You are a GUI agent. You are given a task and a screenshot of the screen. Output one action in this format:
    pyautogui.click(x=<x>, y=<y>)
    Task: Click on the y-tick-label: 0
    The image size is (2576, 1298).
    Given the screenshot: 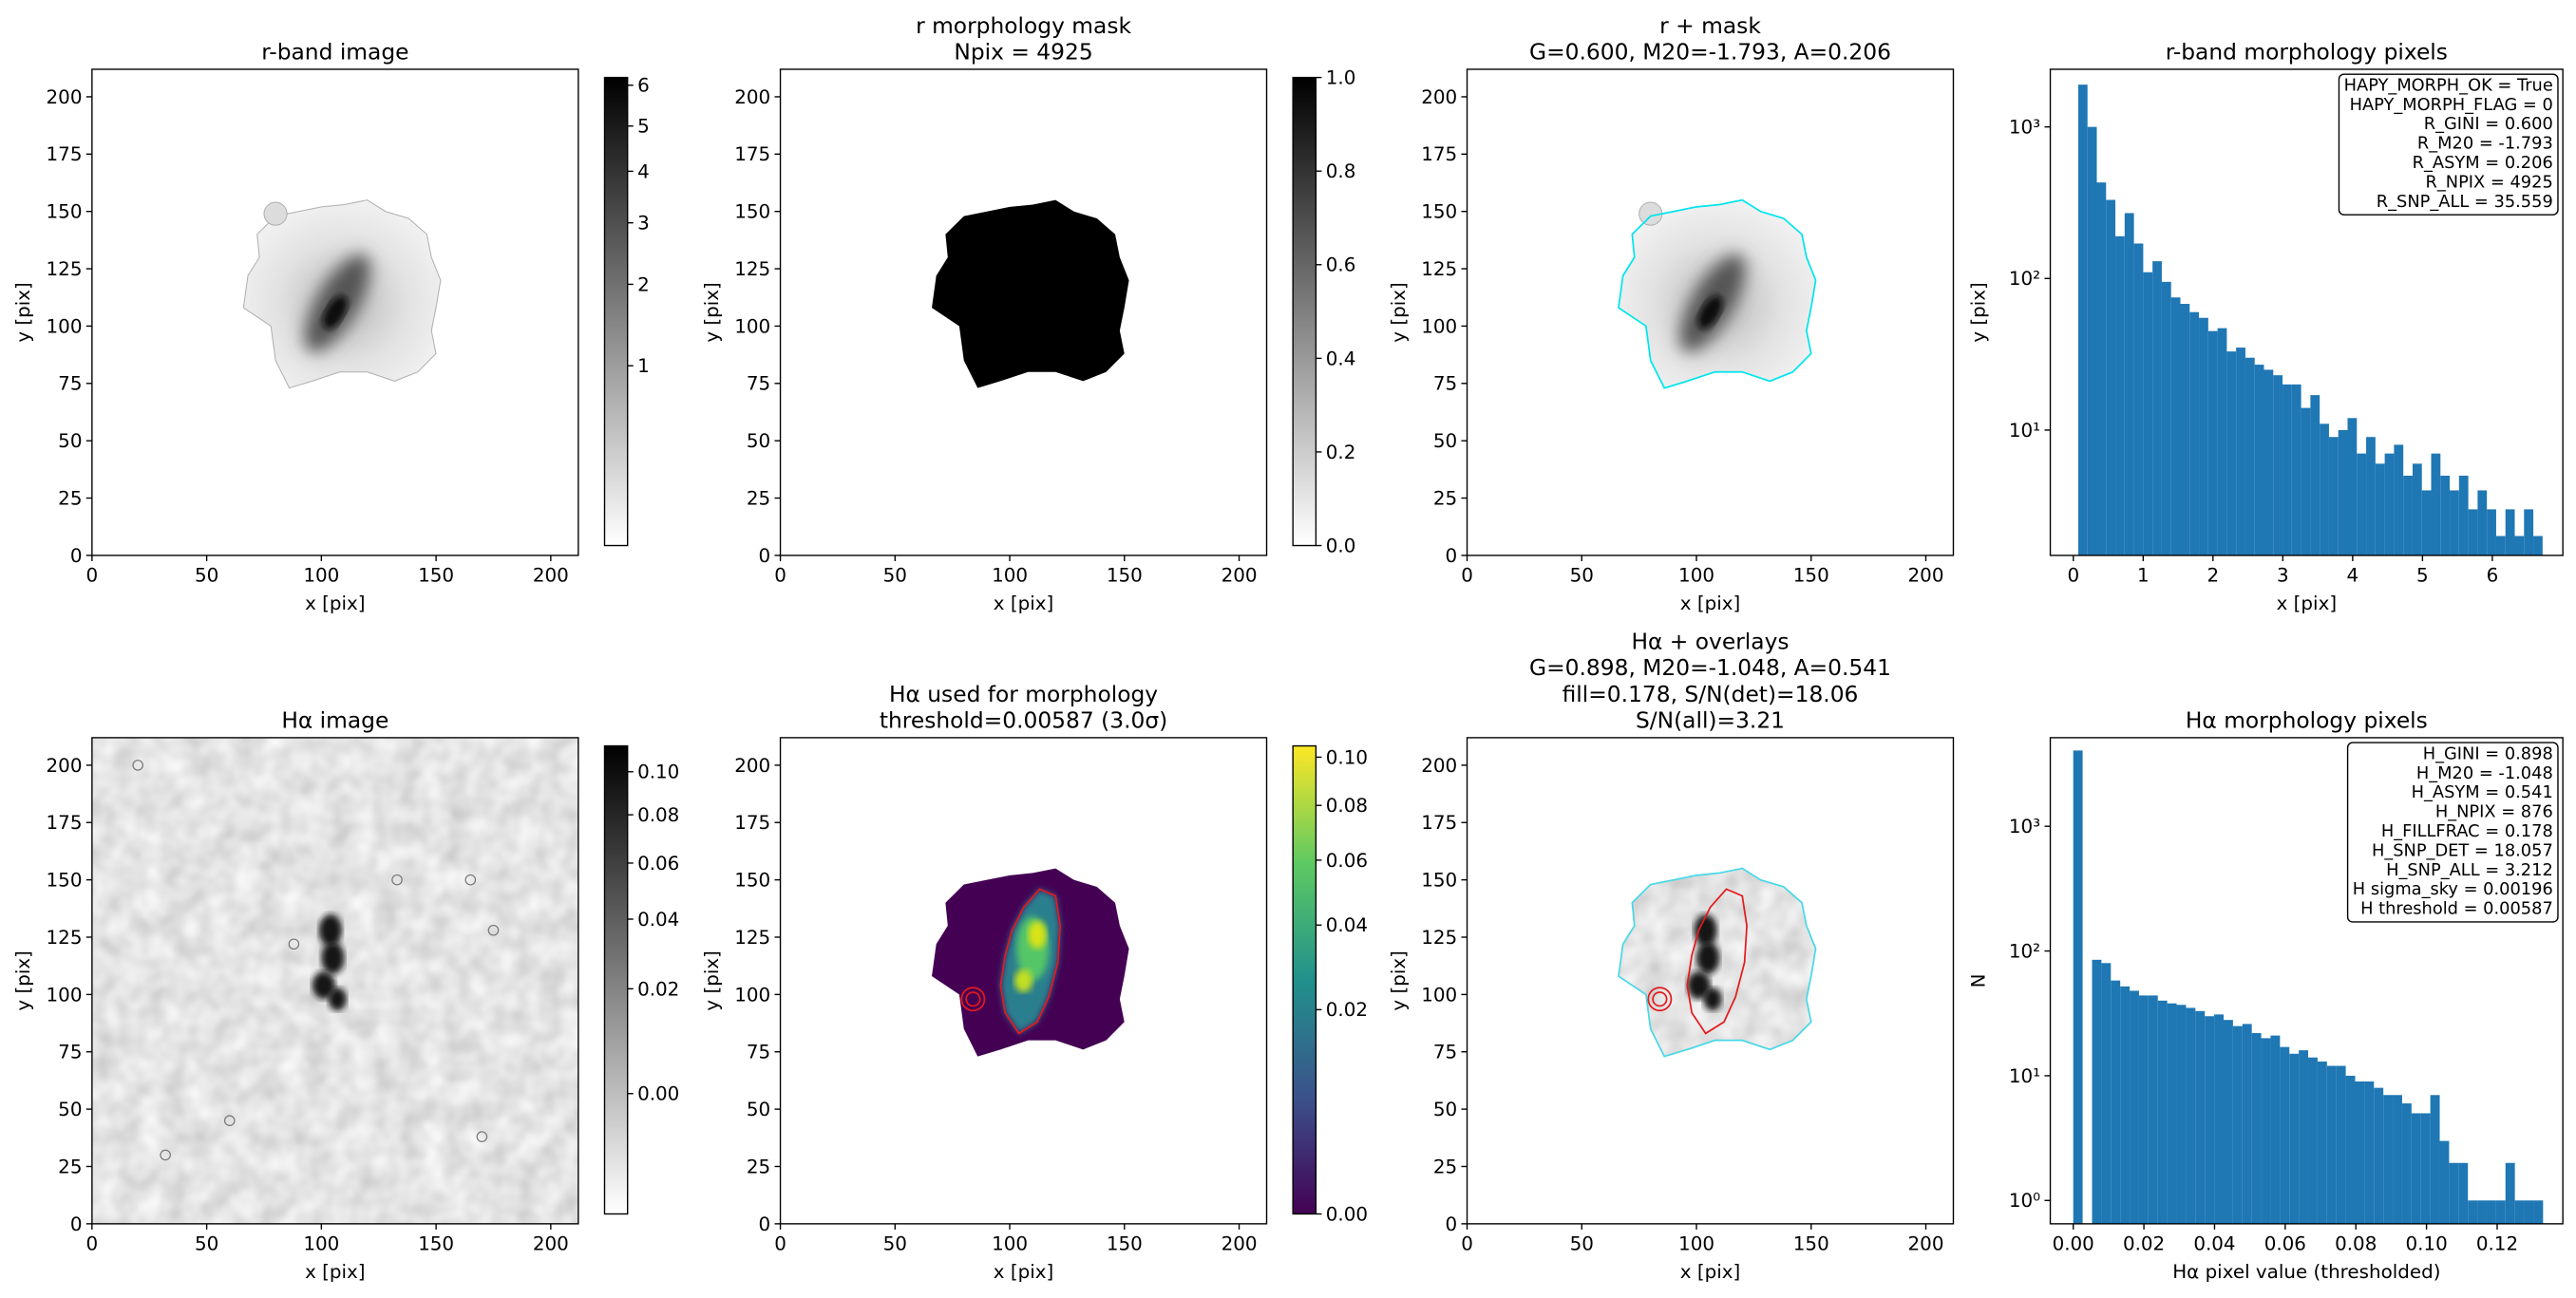 What is the action you would take?
    pyautogui.click(x=765, y=556)
    